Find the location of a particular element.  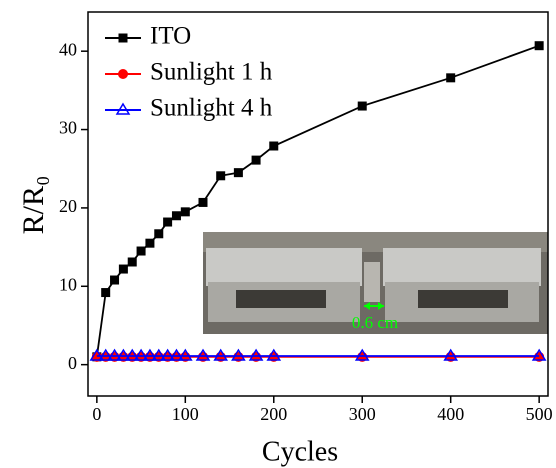

x-tick-label: 400 is located at coordinates (450, 414).